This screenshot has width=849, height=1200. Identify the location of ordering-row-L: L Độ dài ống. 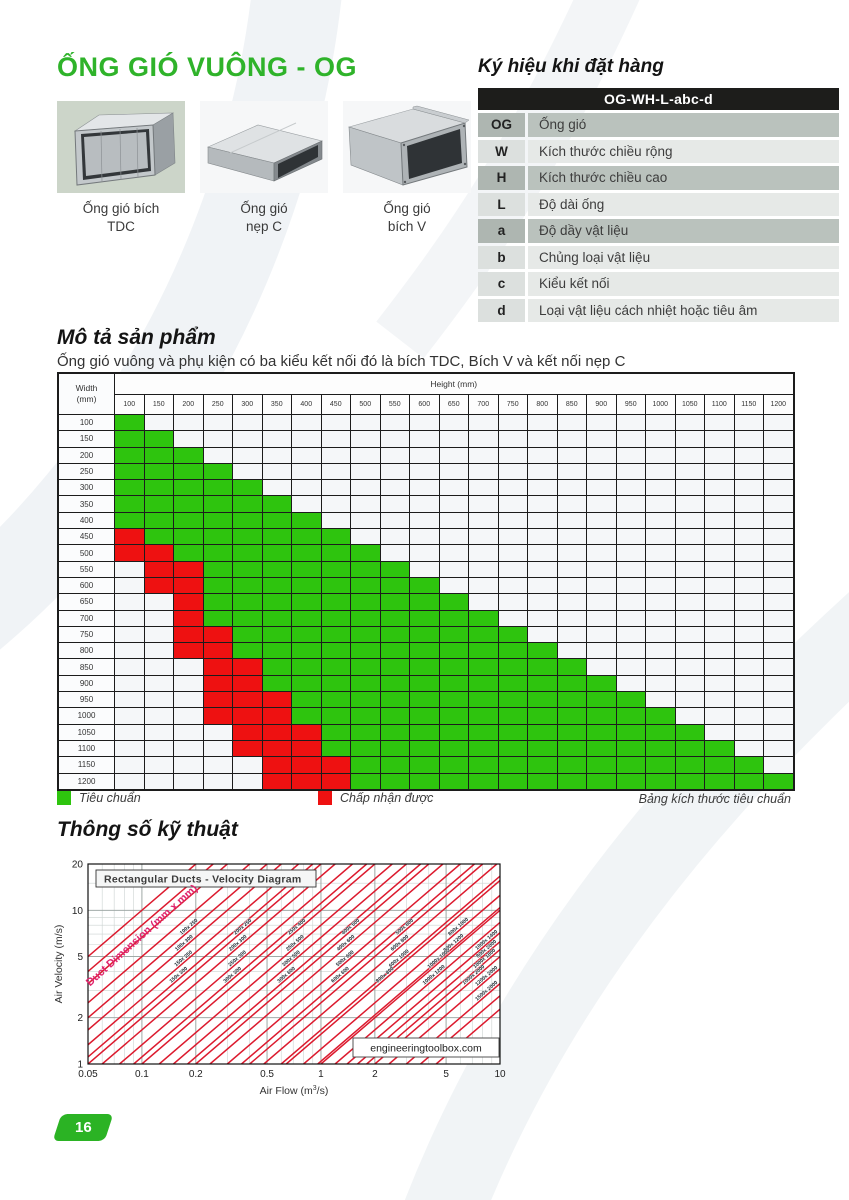
(658, 204).